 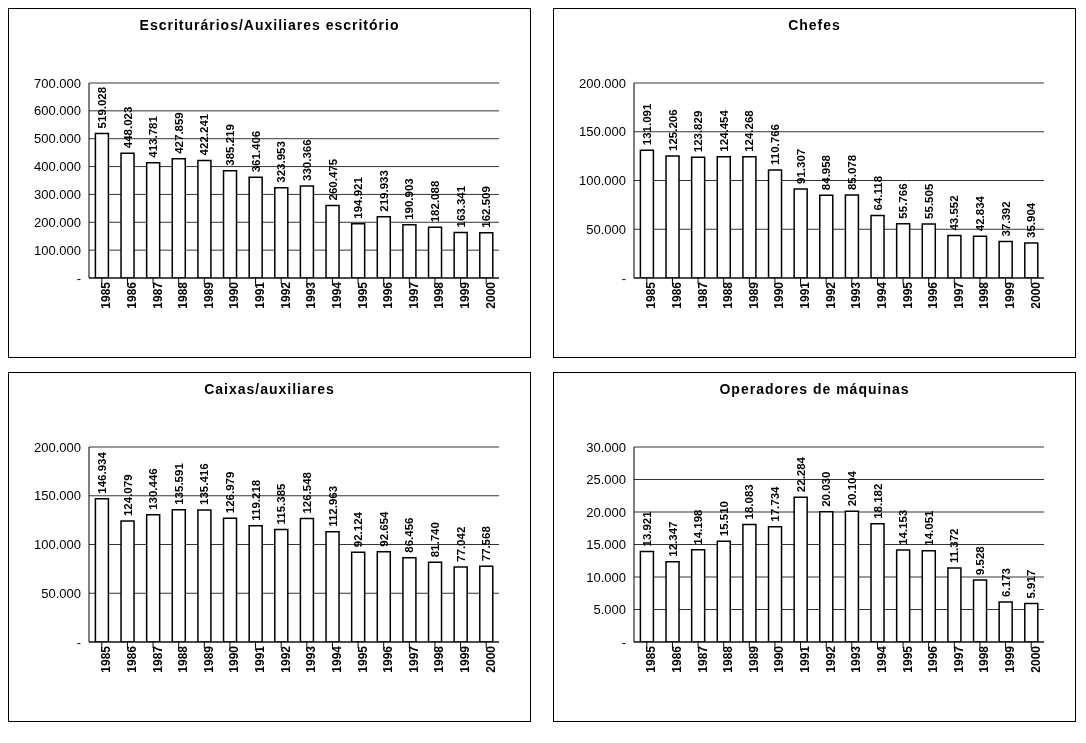 What do you see at coordinates (269, 25) in the screenshot?
I see `chart-title: Escriturários/Auxiliares escritório` at bounding box center [269, 25].